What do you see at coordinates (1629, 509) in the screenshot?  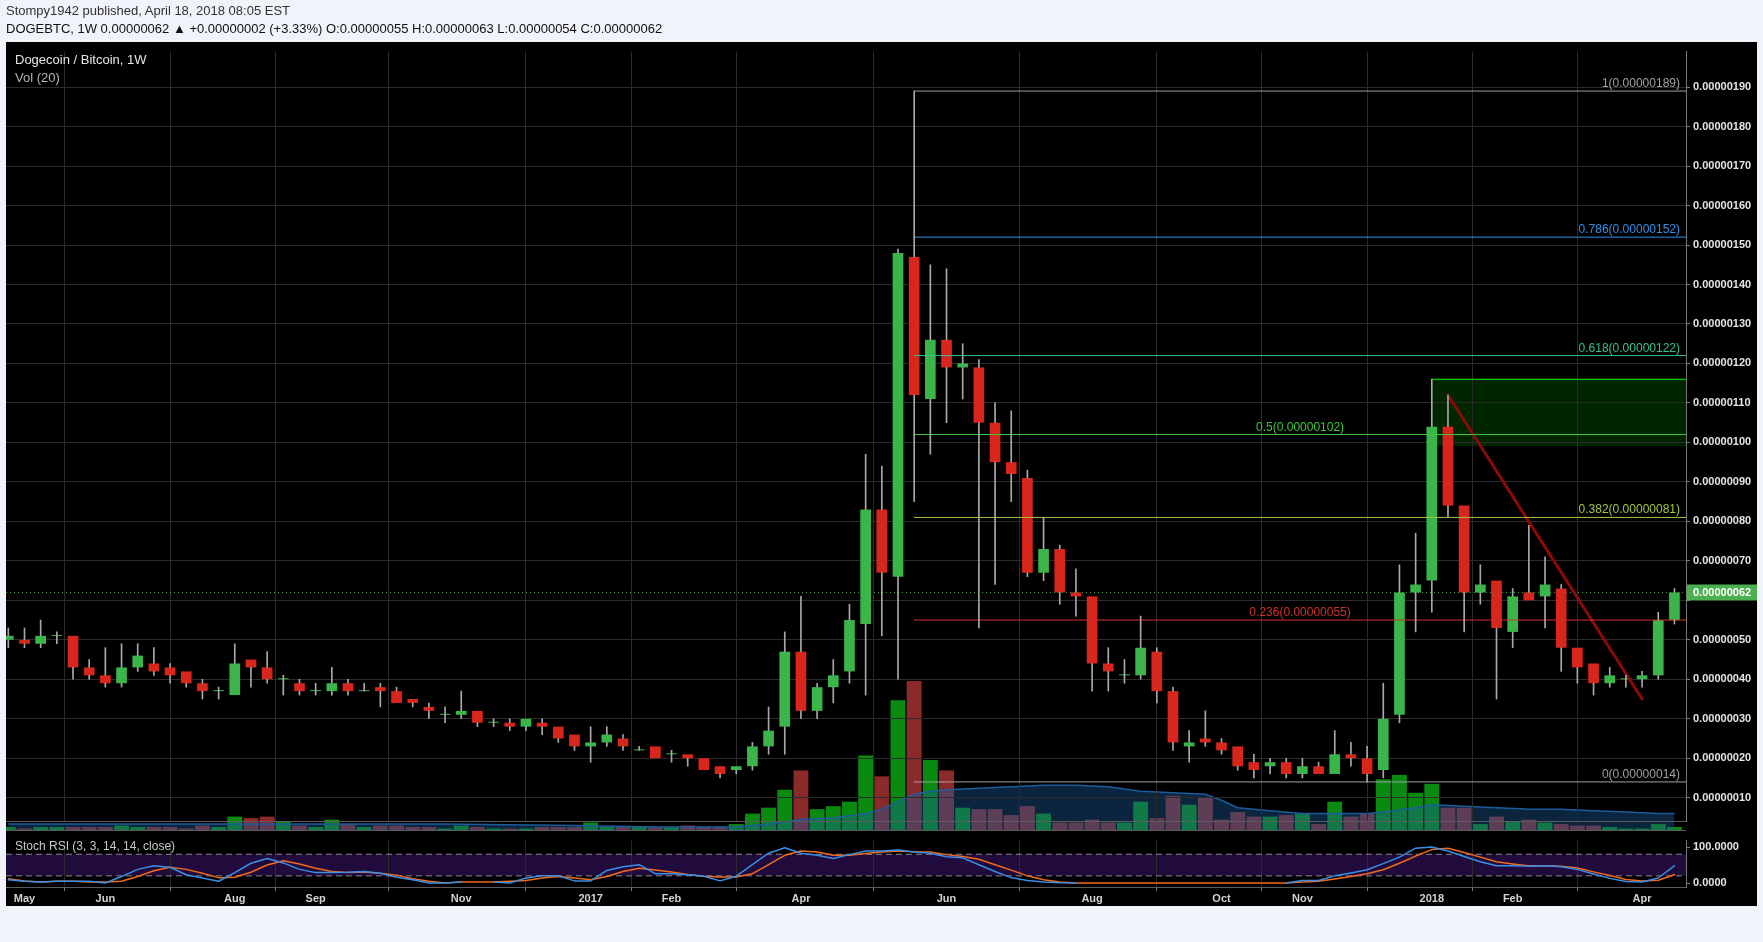 I see `series-label: 0.382(0.00000081)` at bounding box center [1629, 509].